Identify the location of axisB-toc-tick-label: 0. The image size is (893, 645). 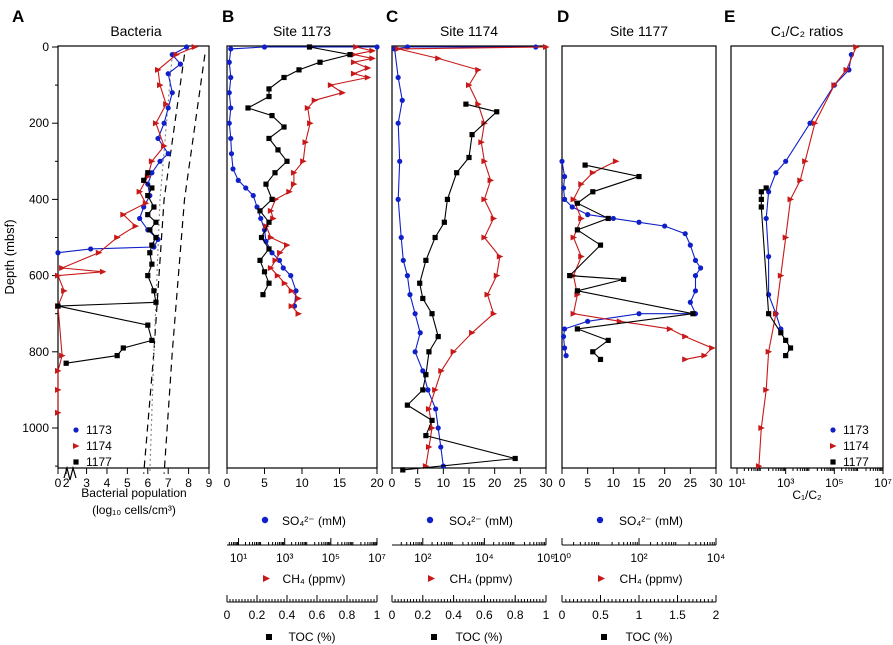
(227, 615).